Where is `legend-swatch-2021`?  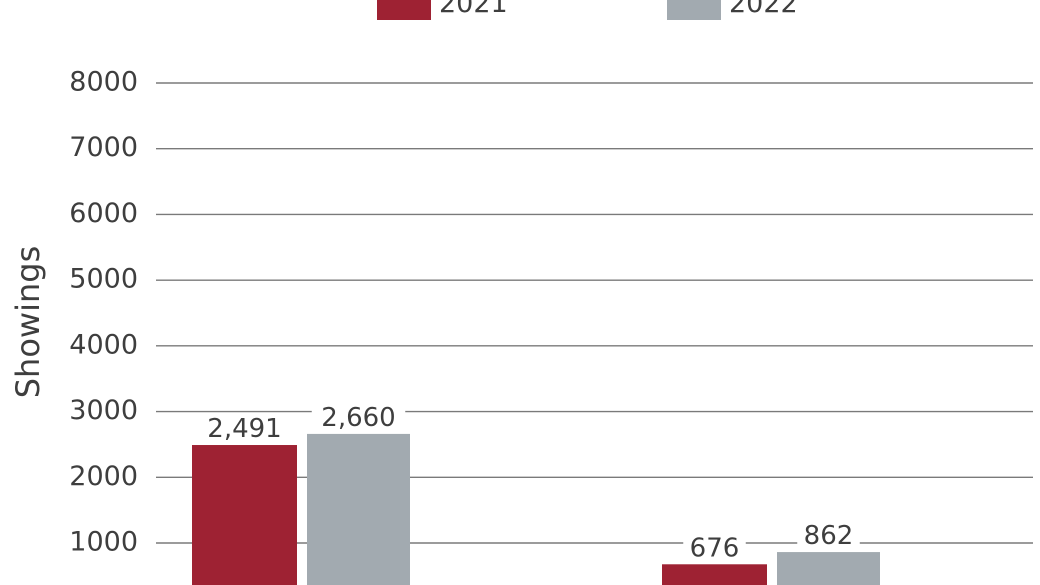 legend-swatch-2021 is located at coordinates (404, 10).